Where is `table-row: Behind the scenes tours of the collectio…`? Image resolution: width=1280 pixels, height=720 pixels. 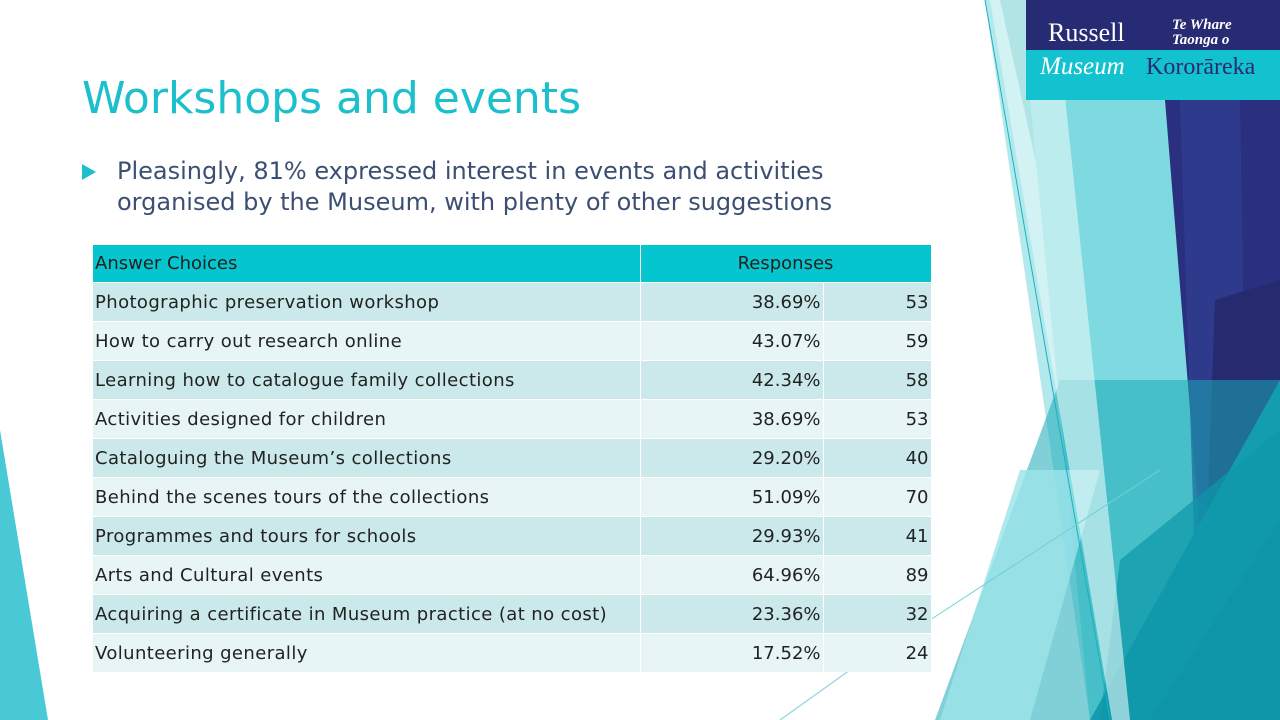 table-row: Behind the scenes tours of the collectio… is located at coordinates (512, 497).